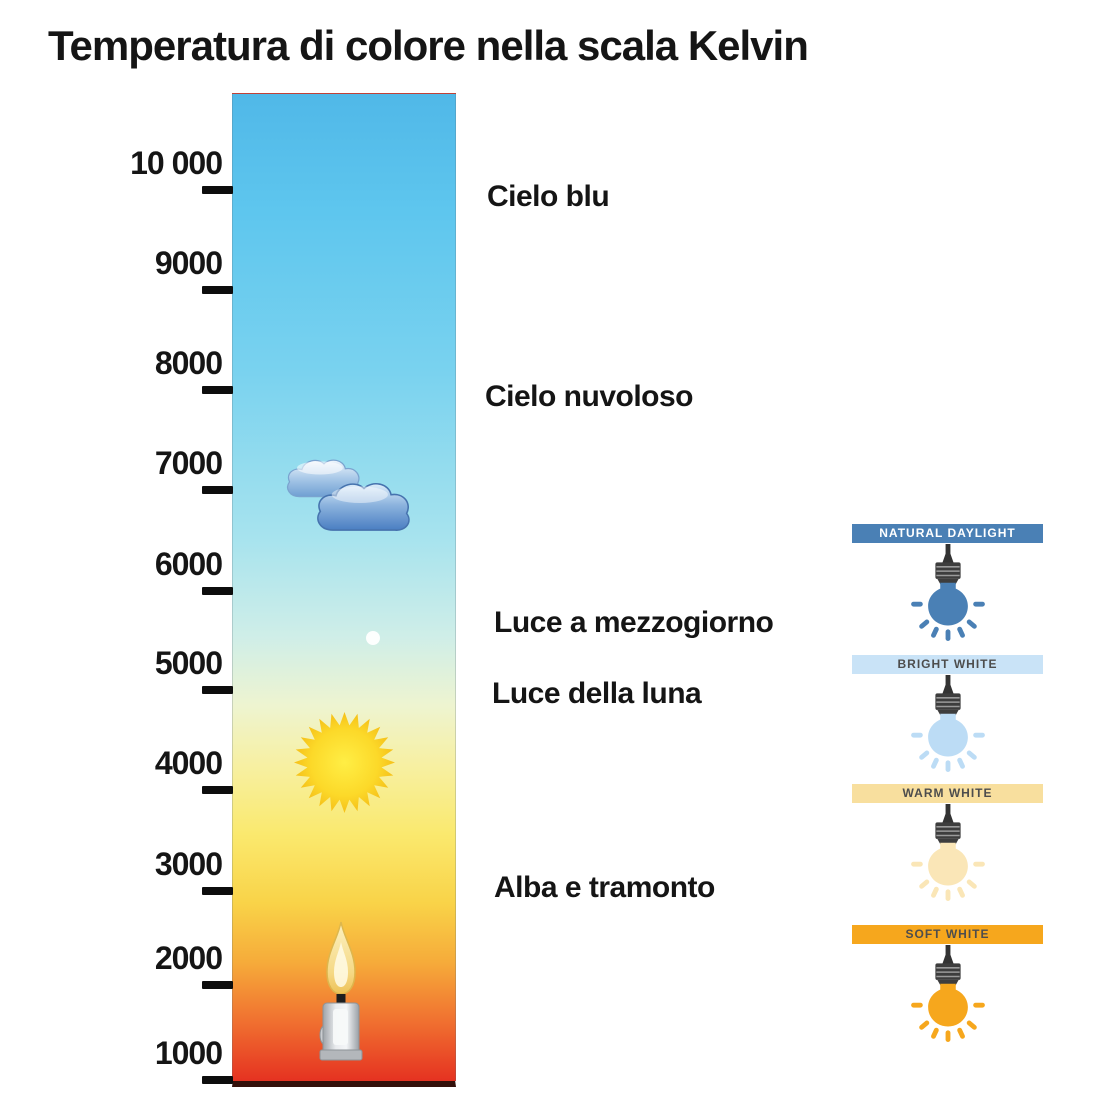 This screenshot has height=1100, width=1100. Describe the element at coordinates (947, 793) in the screenshot. I see `legend-banner: WARM WHITE` at that location.